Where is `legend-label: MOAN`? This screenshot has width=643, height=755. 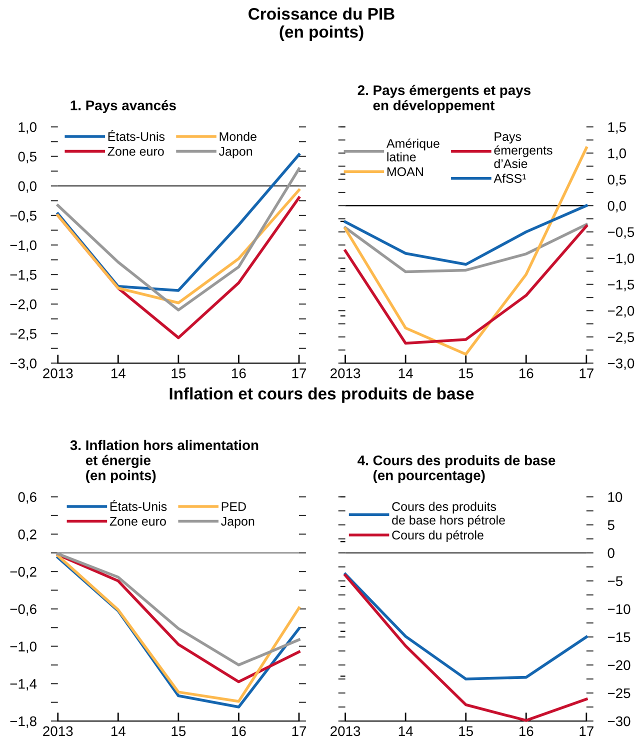 legend-label: MOAN is located at coordinates (405, 171).